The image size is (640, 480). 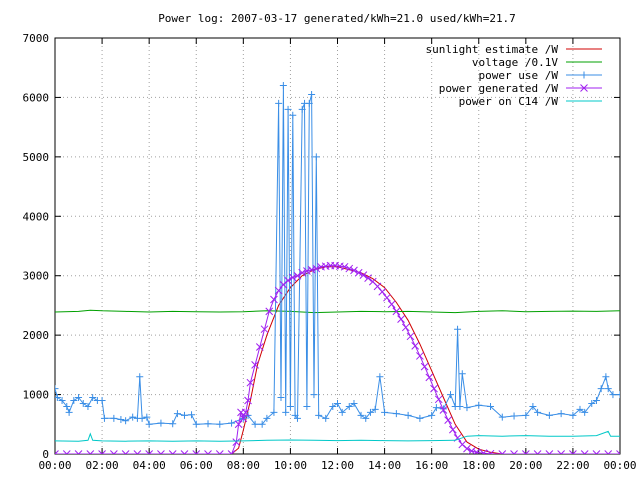 What do you see at coordinates (243, 465) in the screenshot?
I see `x-tick-label: 08:00` at bounding box center [243, 465].